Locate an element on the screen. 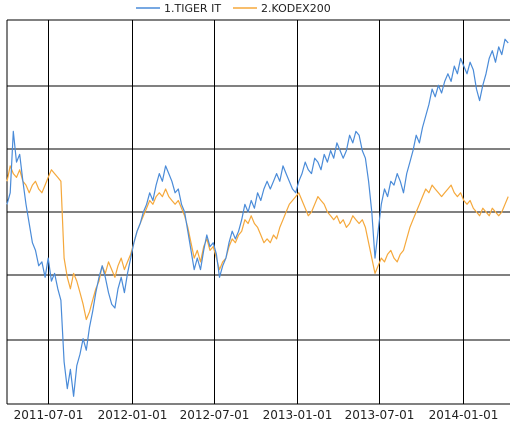  x-tick-label: 2014-01-01 is located at coordinates (464, 415).